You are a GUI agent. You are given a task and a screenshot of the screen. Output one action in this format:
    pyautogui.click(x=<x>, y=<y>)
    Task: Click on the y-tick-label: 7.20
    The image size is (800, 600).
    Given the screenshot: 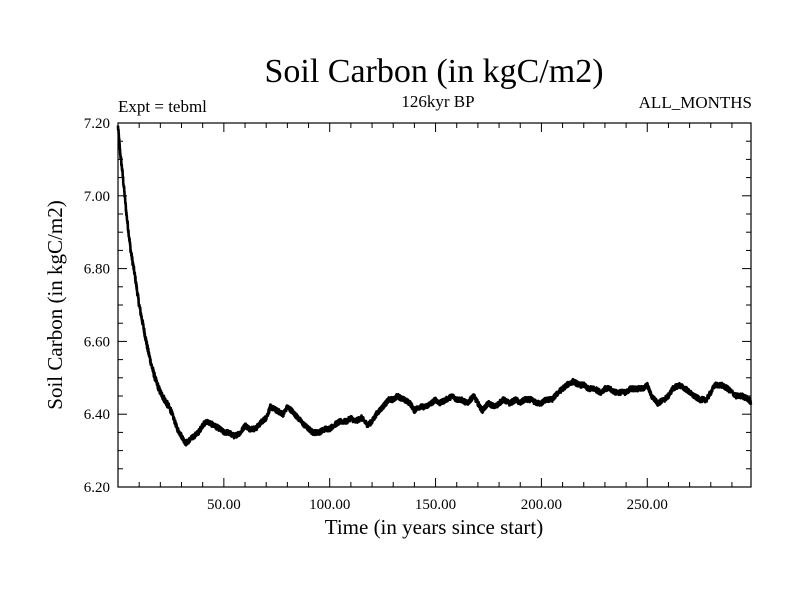 What is the action you would take?
    pyautogui.click(x=97, y=124)
    